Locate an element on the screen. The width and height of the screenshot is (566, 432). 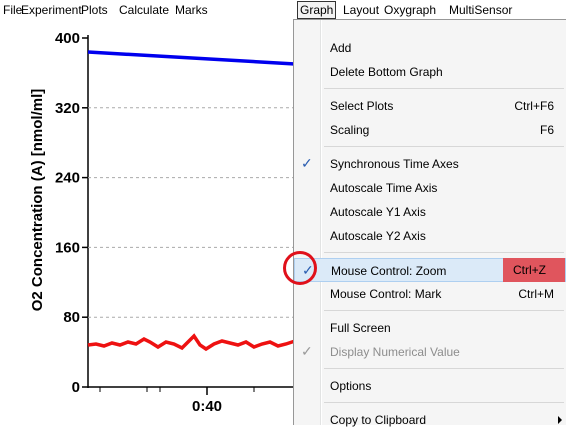
menu-item-label: Full Screen is located at coordinates (360, 328).